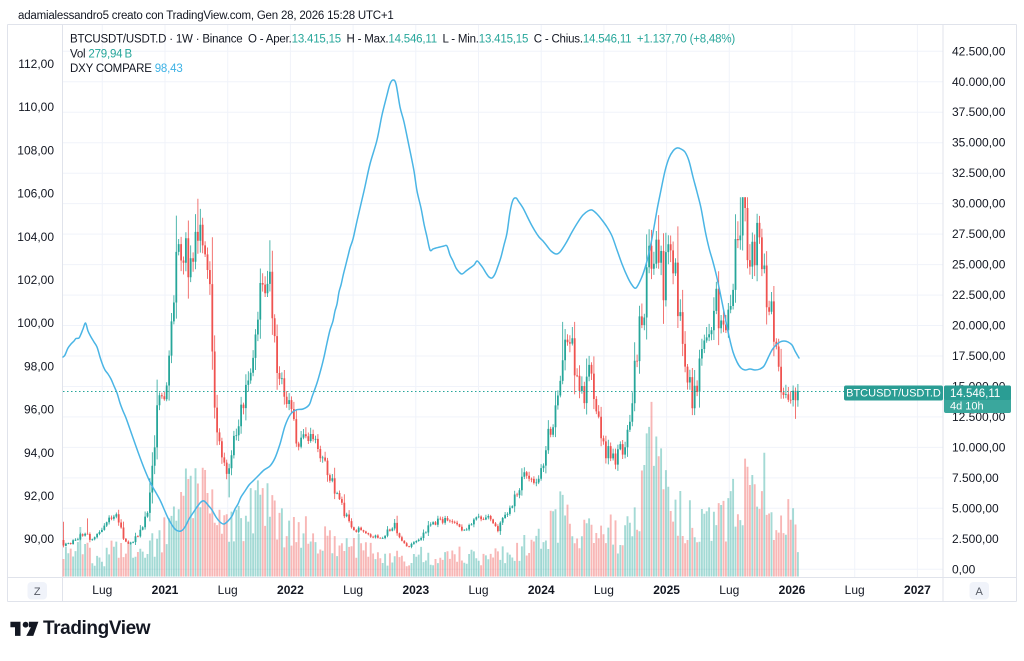  What do you see at coordinates (979, 204) in the screenshot?
I see `svg-text: 30.000,00` at bounding box center [979, 204].